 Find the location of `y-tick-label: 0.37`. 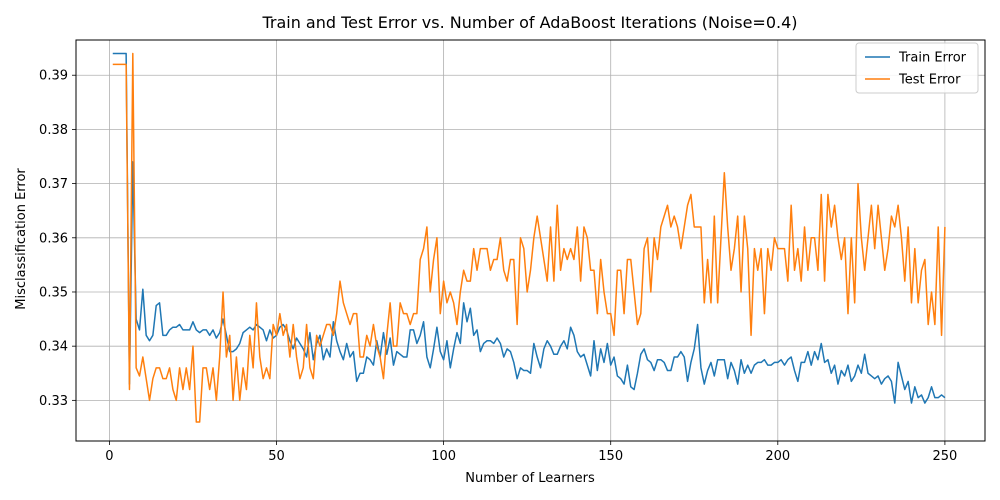

y-tick-label: 0.37 is located at coordinates (53, 184).